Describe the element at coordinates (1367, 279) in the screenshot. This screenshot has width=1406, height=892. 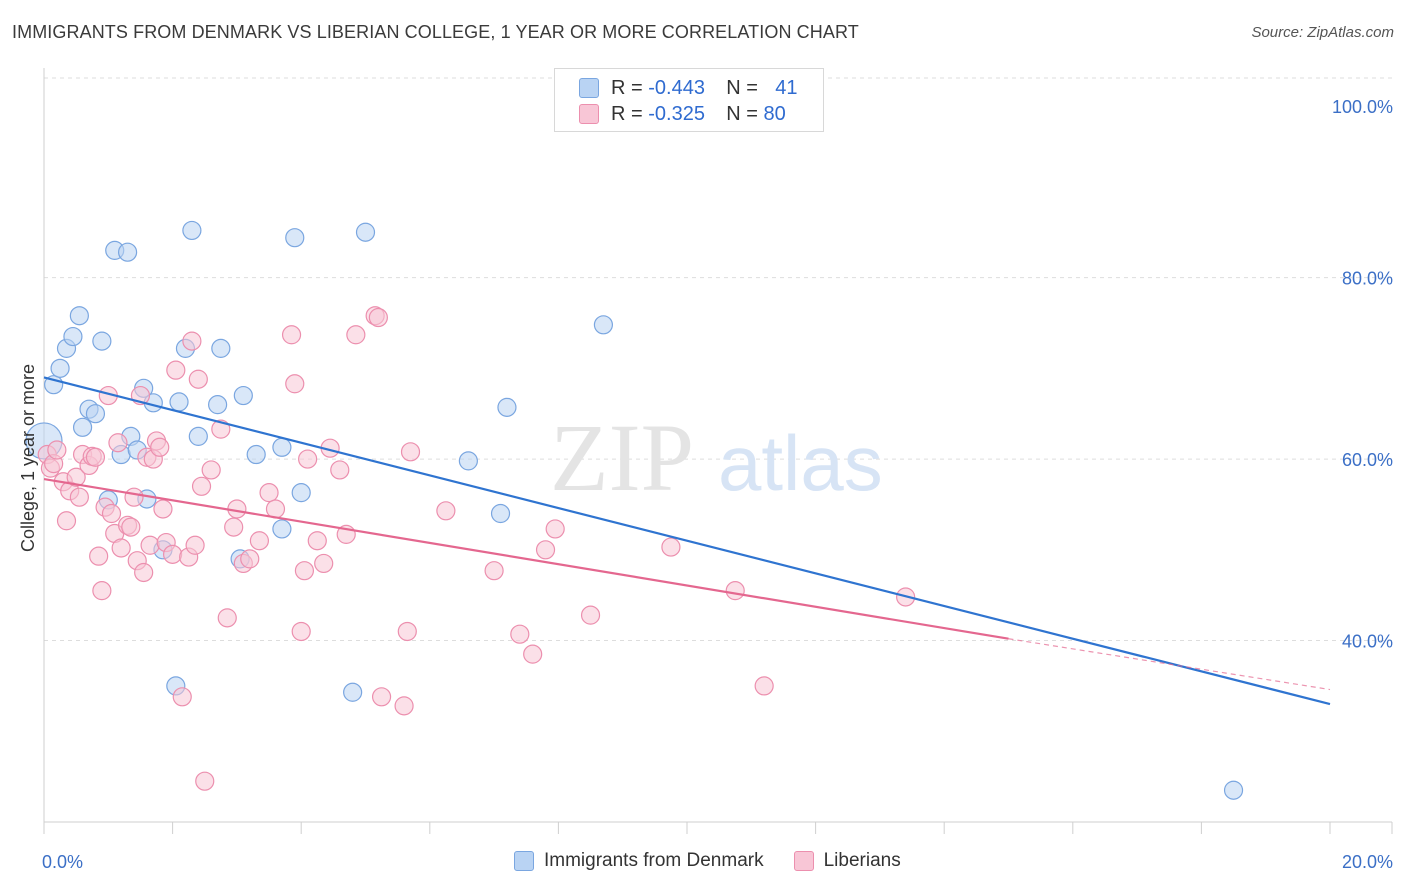
I see `y-tick-label: 80.0%` at that location.